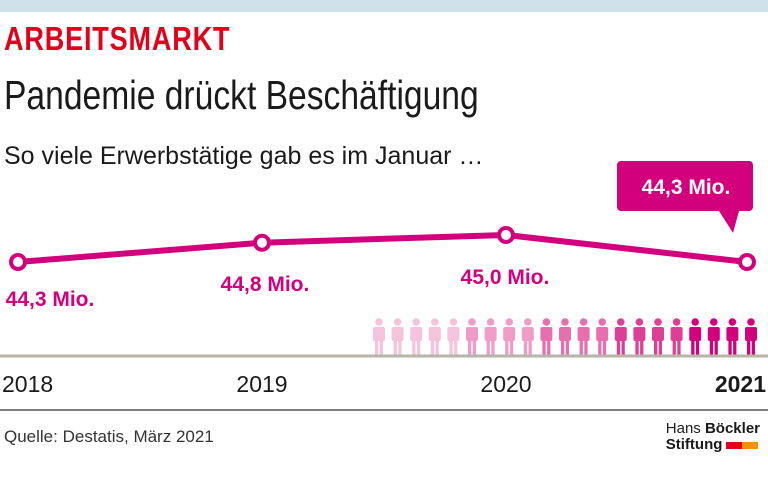 The height and width of the screenshot is (480, 768). I want to click on kicker: ARBEITSMARKT, so click(117, 38).